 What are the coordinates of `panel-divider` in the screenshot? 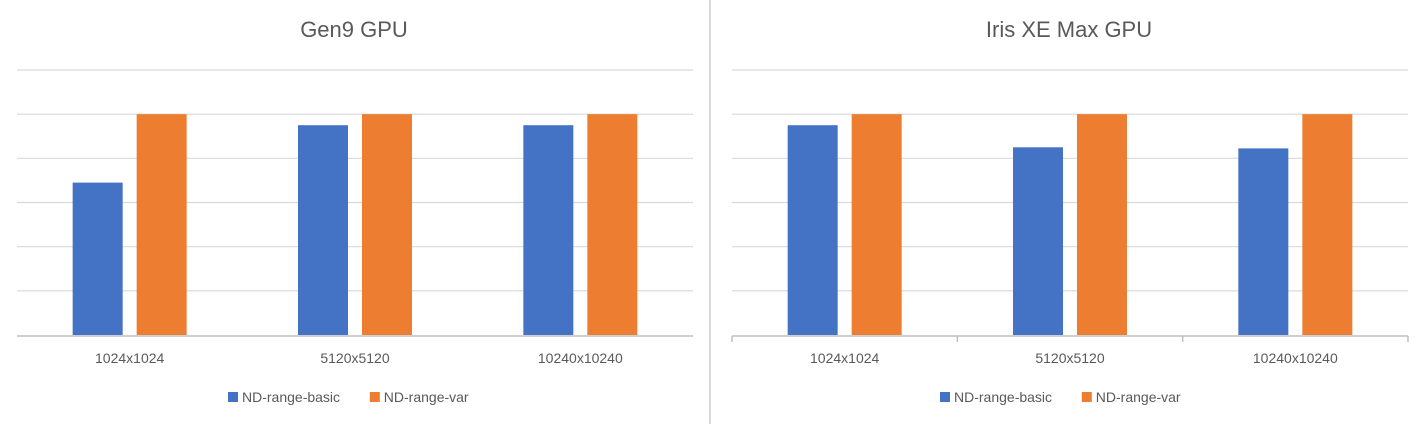 It's located at (710, 212).